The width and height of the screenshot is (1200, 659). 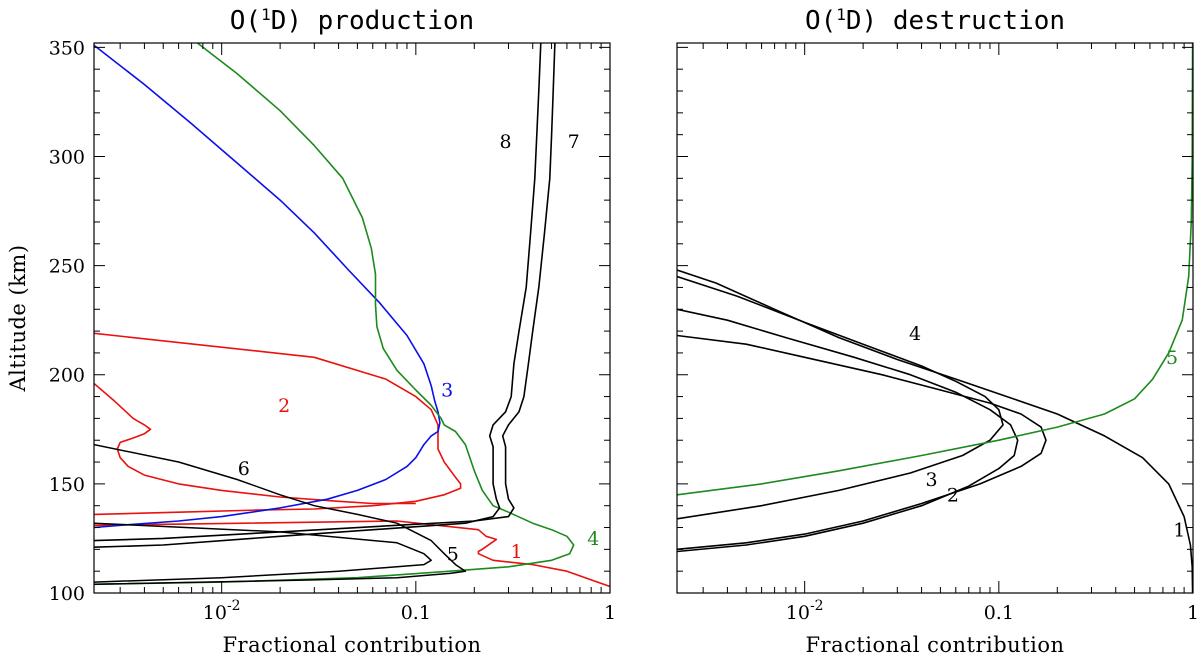 I want to click on destruction-series-4-line, so click(x=840, y=397).